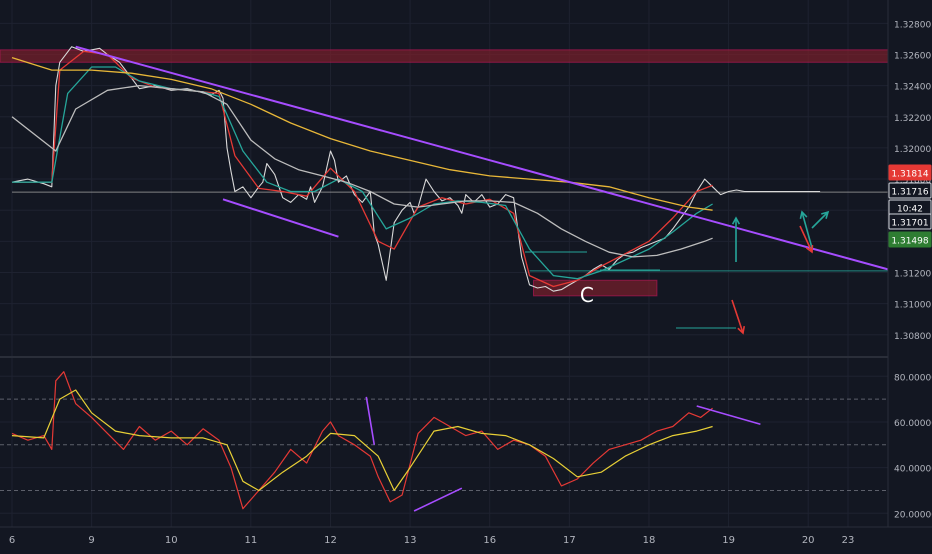  Describe the element at coordinates (912, 119) in the screenshot. I see `price-tick-label-3: 1.32200` at that location.